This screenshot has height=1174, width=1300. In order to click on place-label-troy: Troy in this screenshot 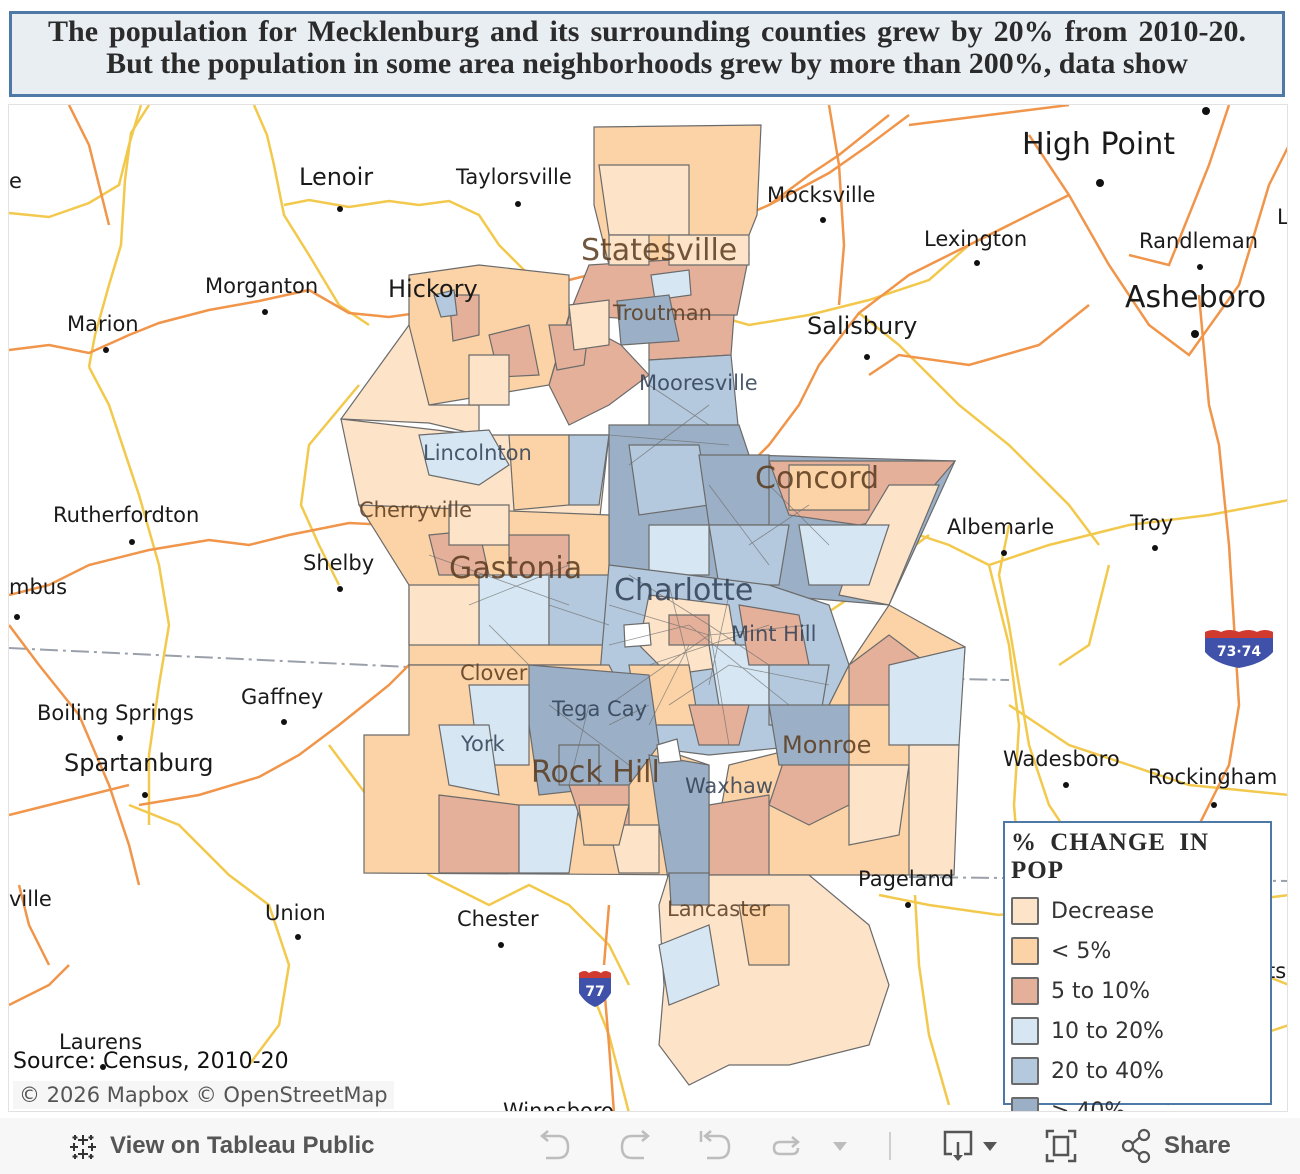, I will do `click(1152, 523)`.